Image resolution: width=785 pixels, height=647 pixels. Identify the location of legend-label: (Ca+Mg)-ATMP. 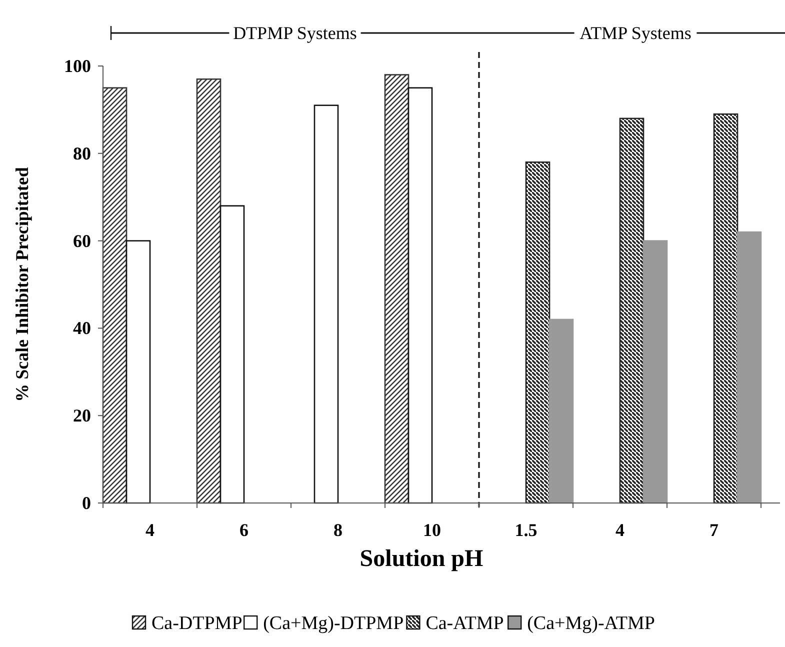
(591, 623).